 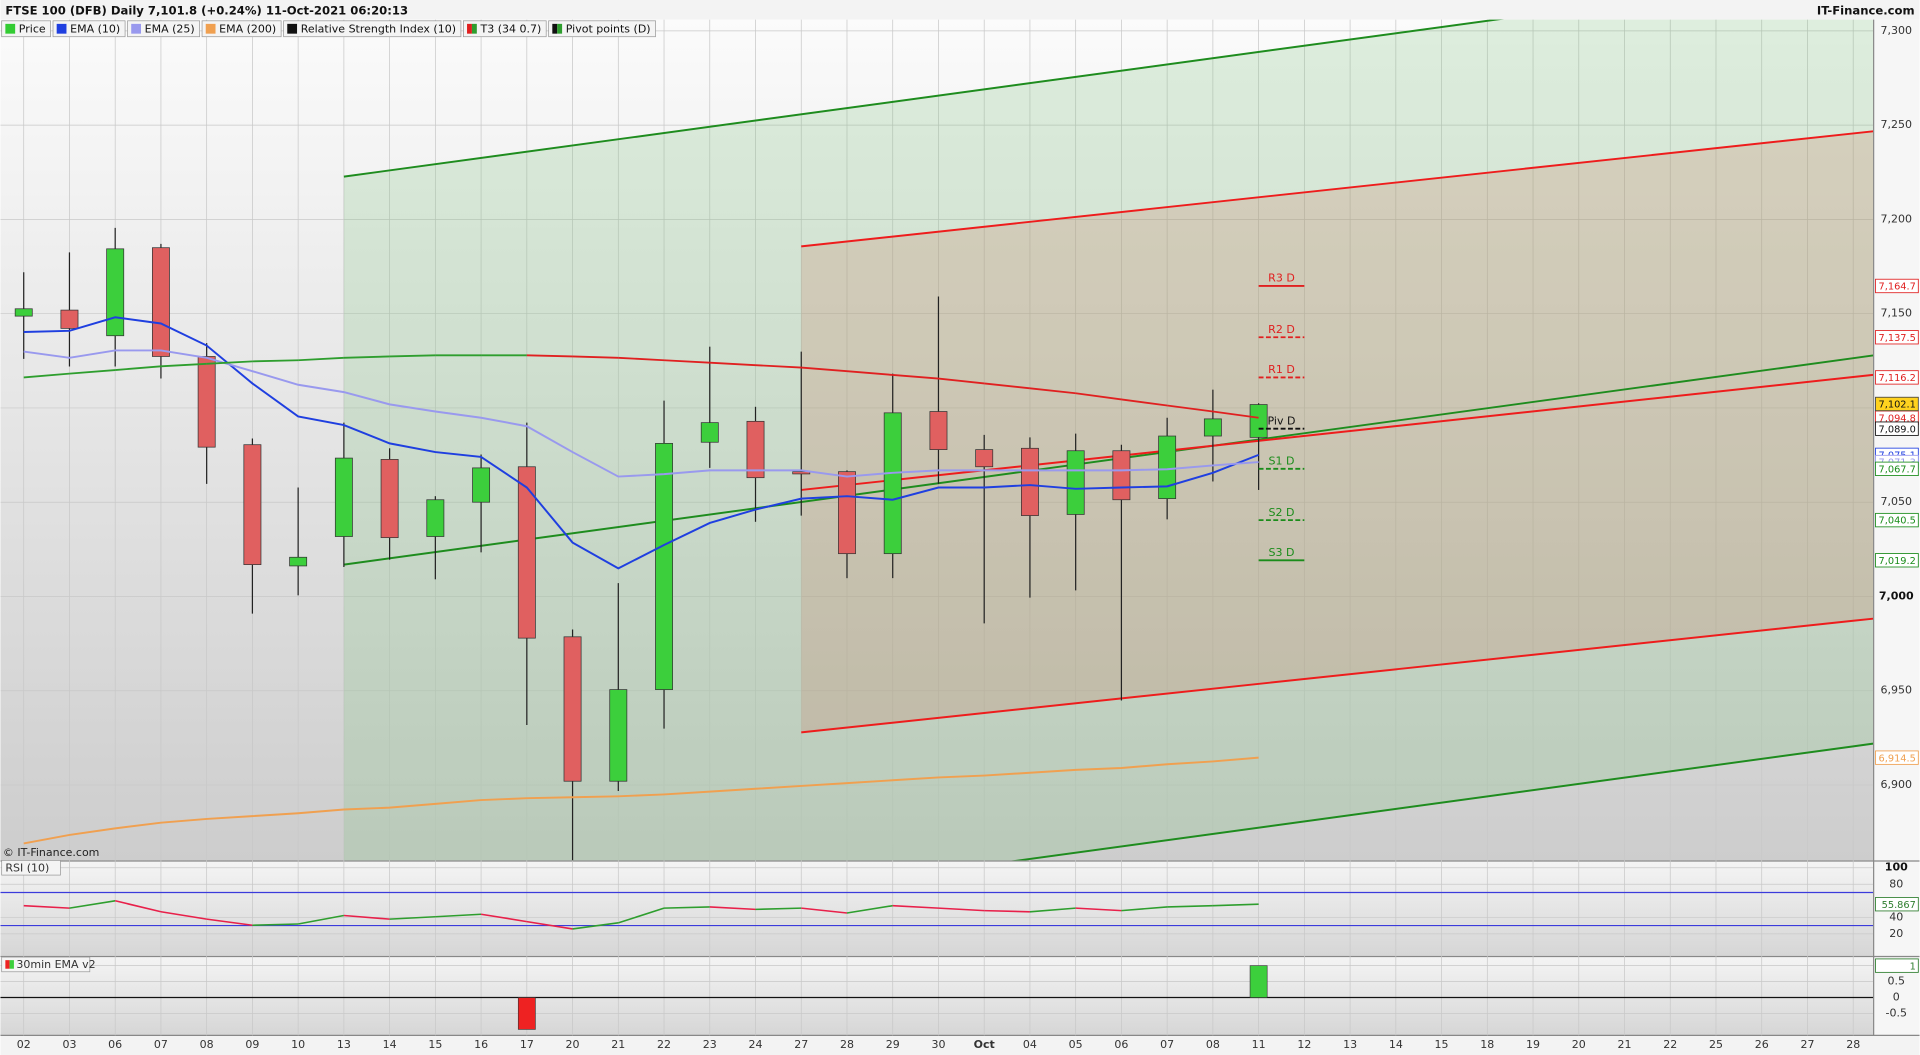 I want to click on x-tick-label: 16, so click(x=481, y=1044).